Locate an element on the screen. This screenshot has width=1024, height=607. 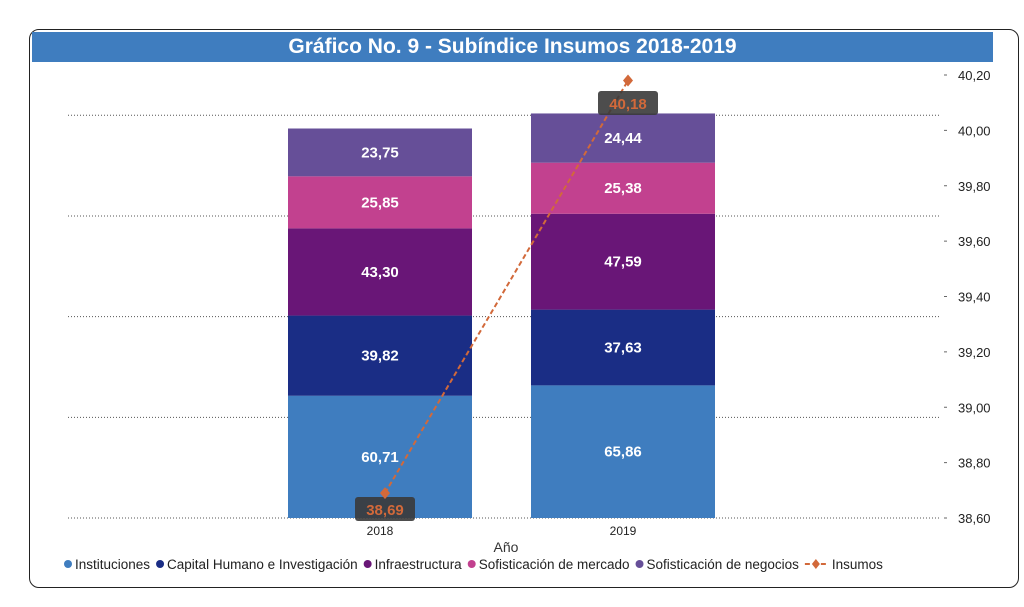
y-tick-label: 38,60 is located at coordinates (974, 518).